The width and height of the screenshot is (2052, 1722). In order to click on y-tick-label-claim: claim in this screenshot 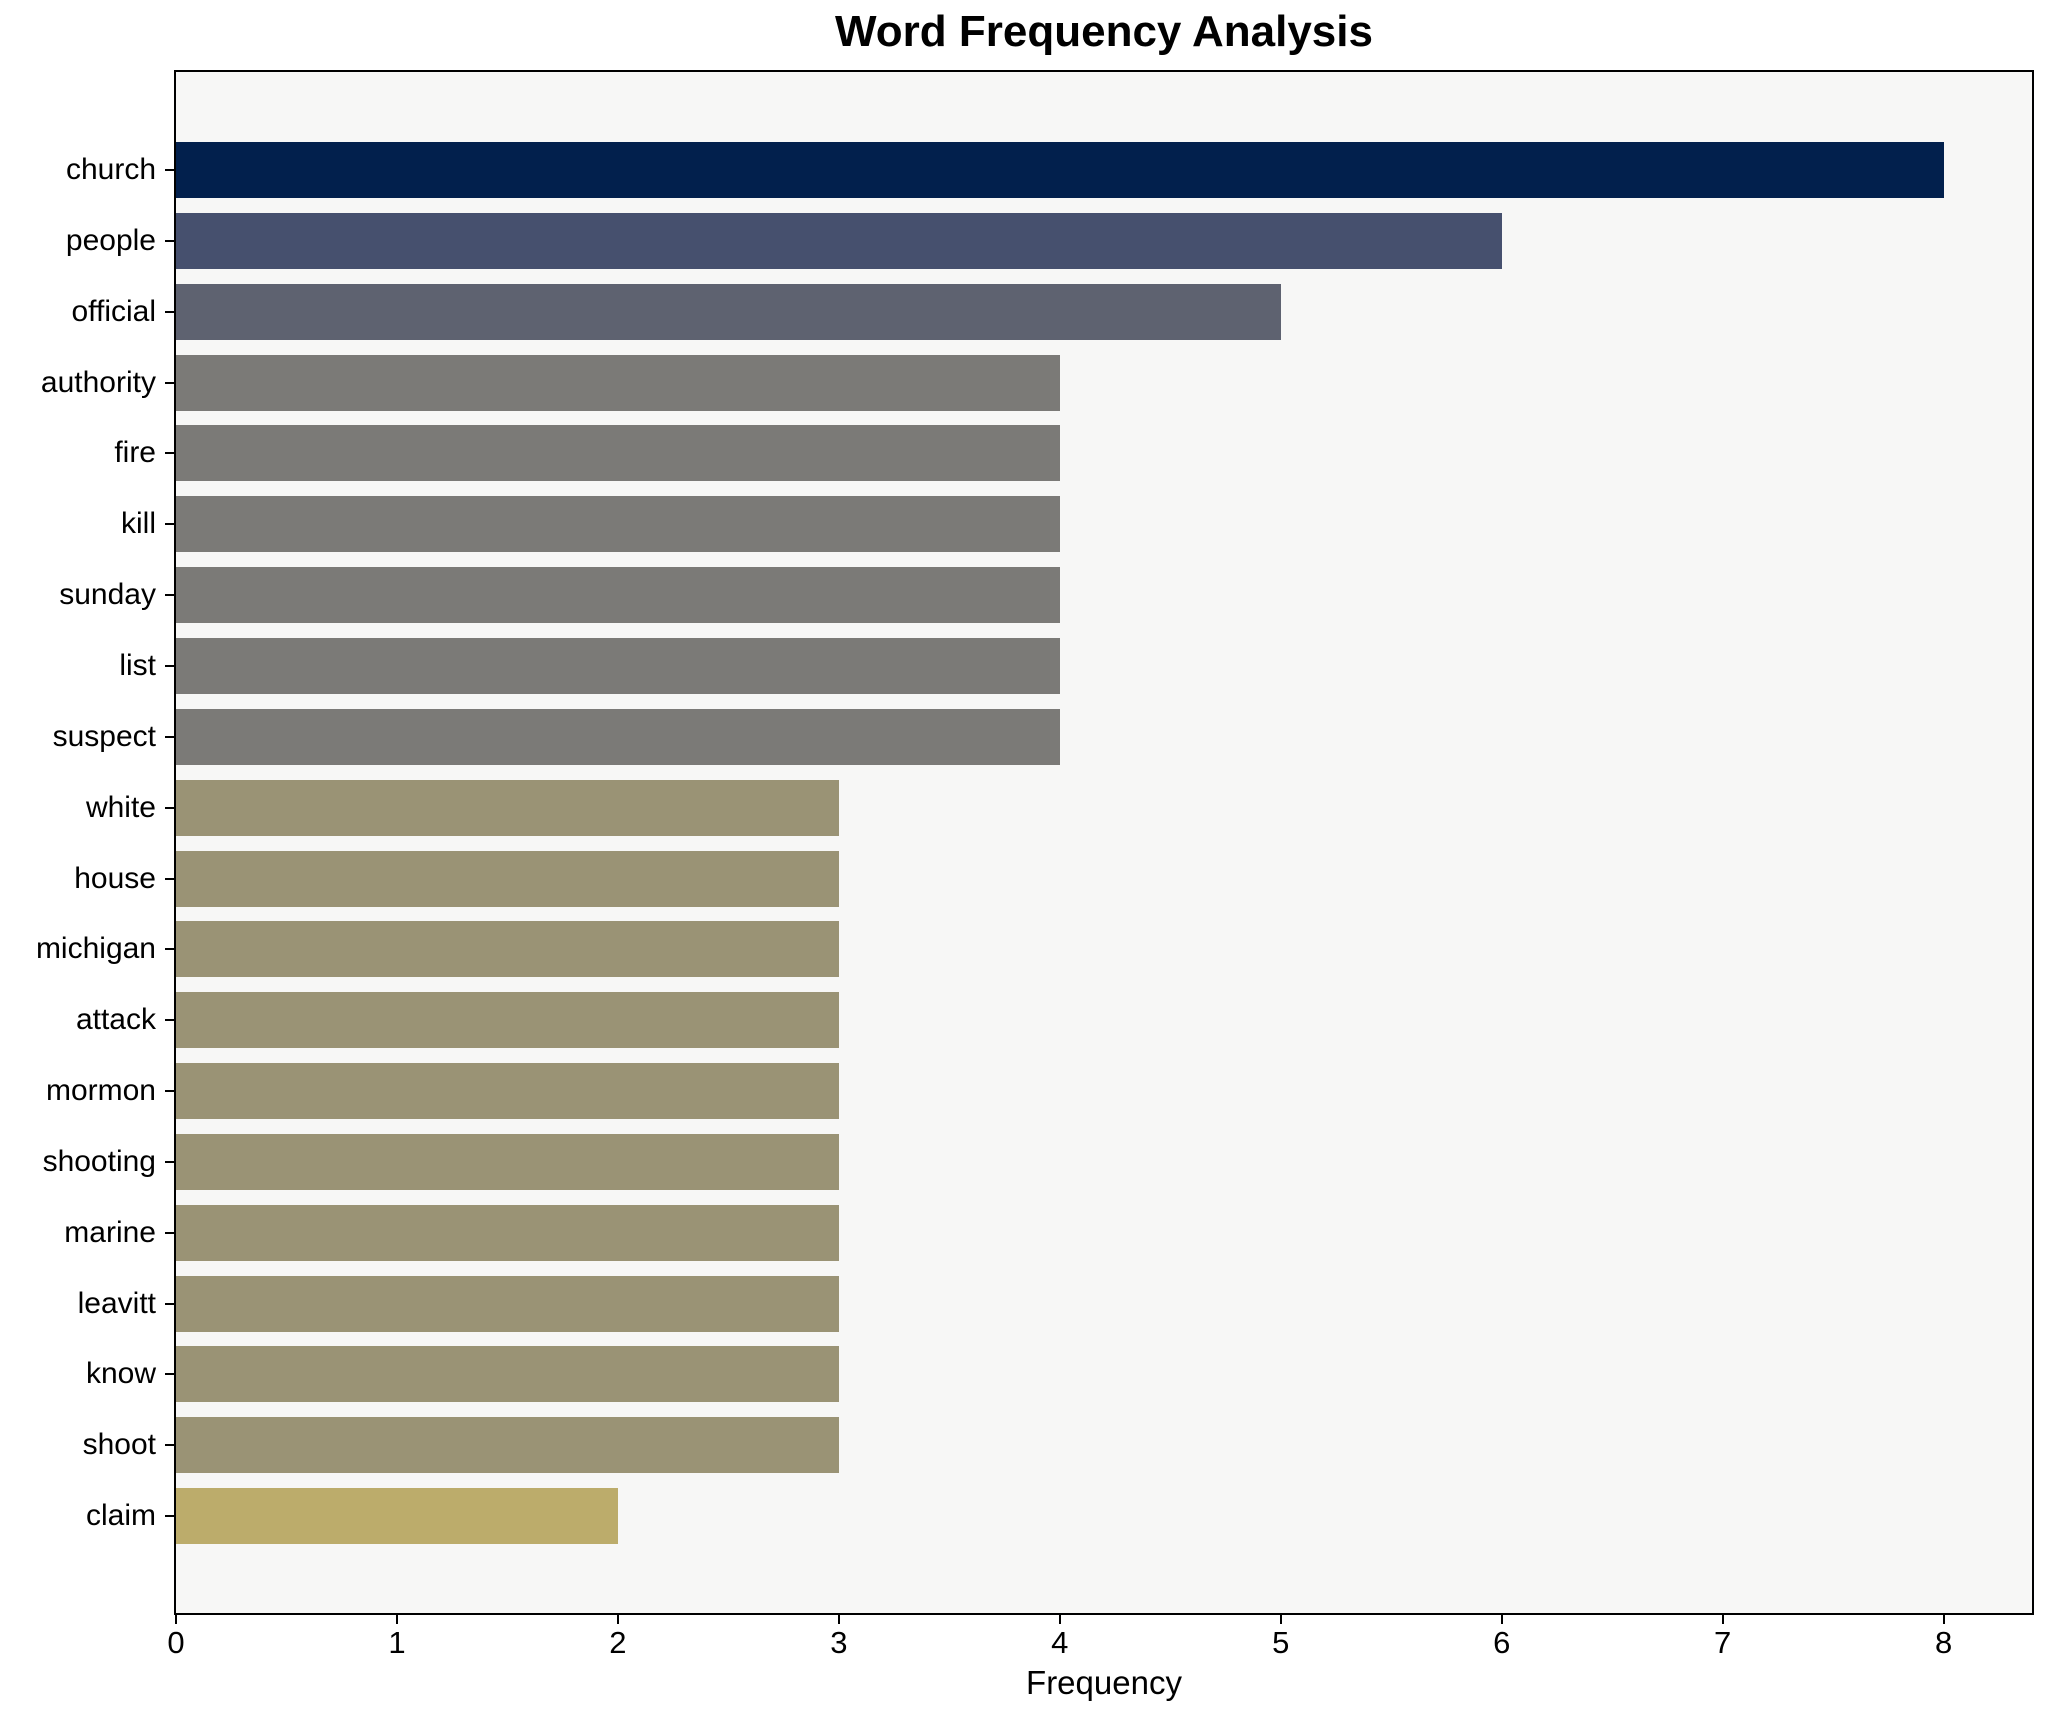, I will do `click(120, 1516)`.